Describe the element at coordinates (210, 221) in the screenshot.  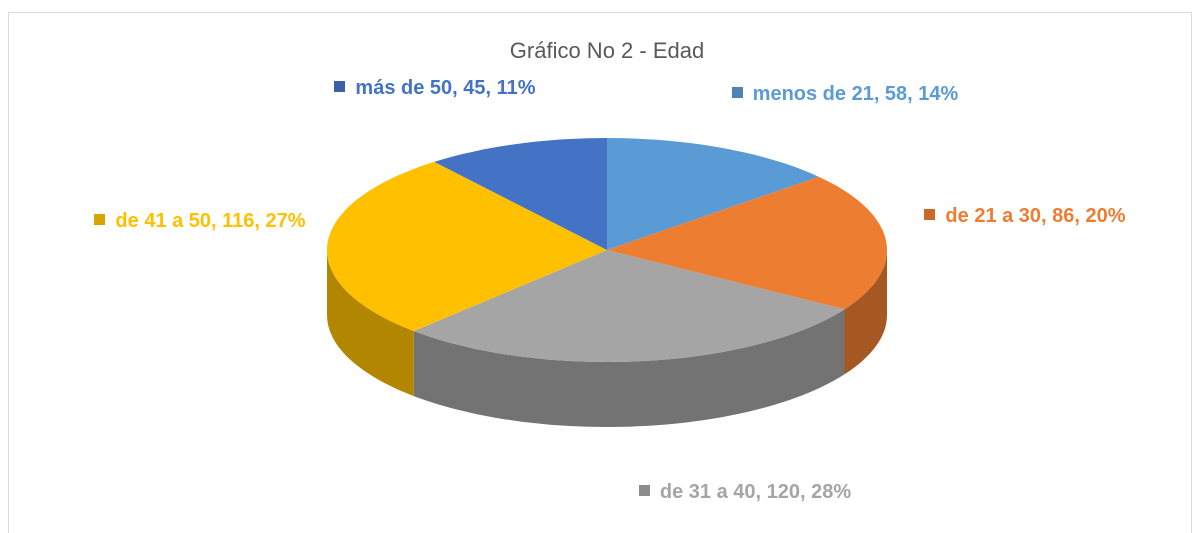
I see `label-text: de 41 a 50, 116, 27%` at that location.